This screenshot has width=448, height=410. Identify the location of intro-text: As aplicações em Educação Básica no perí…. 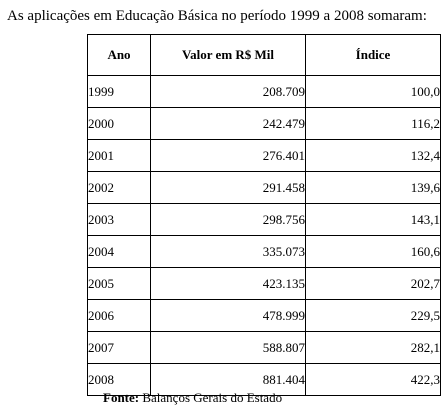
(217, 16).